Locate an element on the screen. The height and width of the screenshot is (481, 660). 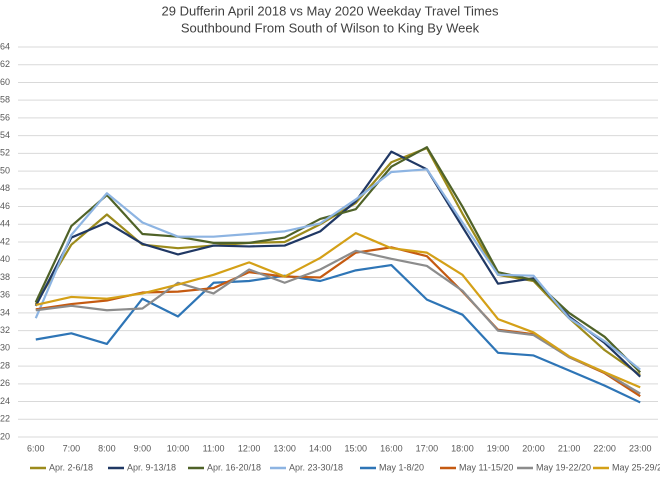
x-tick-label: 15:00 is located at coordinates (356, 448).